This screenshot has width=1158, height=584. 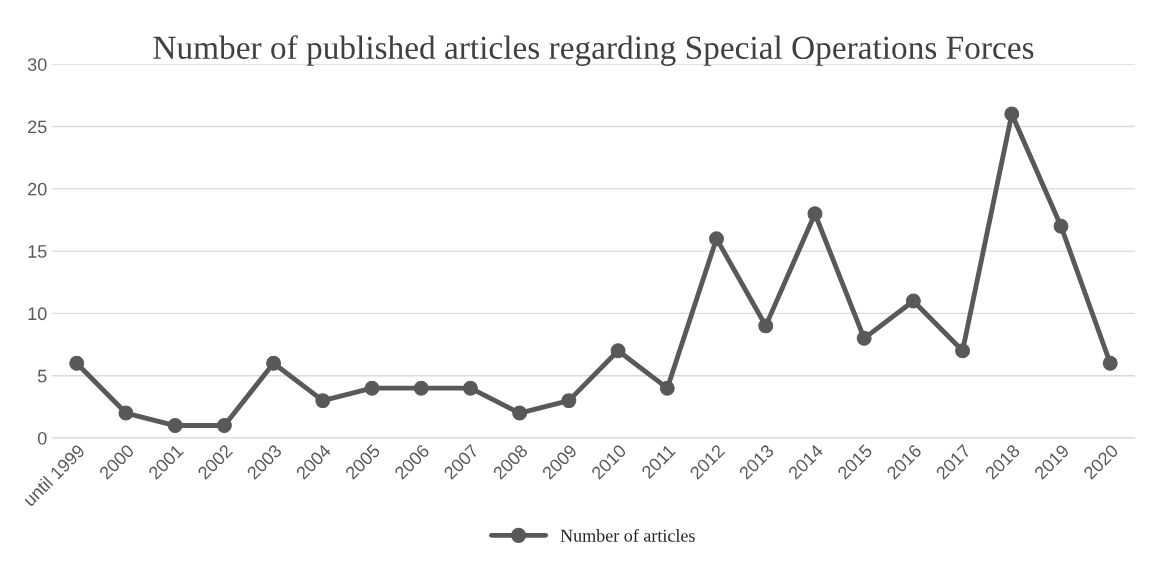 I want to click on chart-title: Number of published articles regarding Special Operations Forces, so click(x=593, y=50).